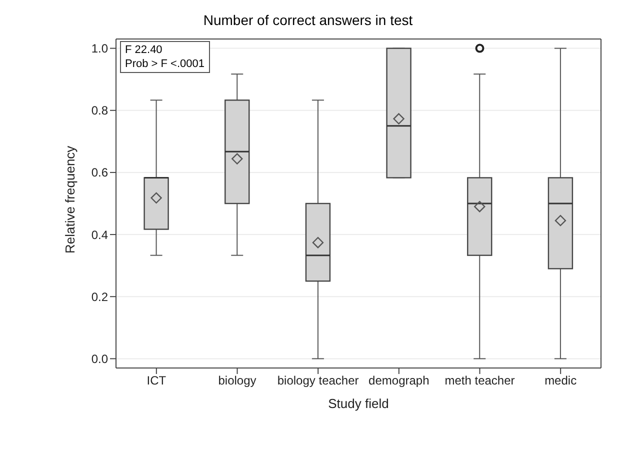 The width and height of the screenshot is (617, 467). I want to click on stats-box: F 22.40 Prob > F <.0001, so click(165, 57).